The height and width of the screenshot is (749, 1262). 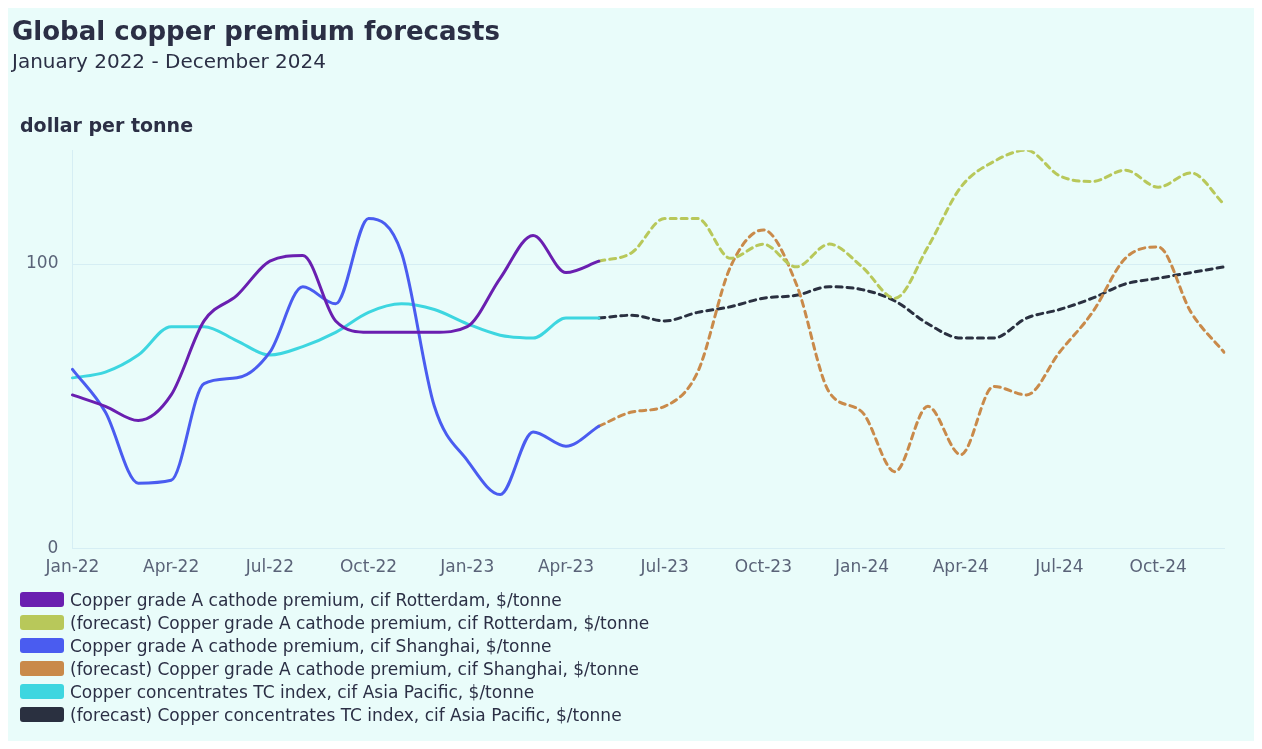 I want to click on legend-label: (forecast) Copper grade A cathode premium, cif Rotterdam, $/tonne, so click(x=360, y=622).